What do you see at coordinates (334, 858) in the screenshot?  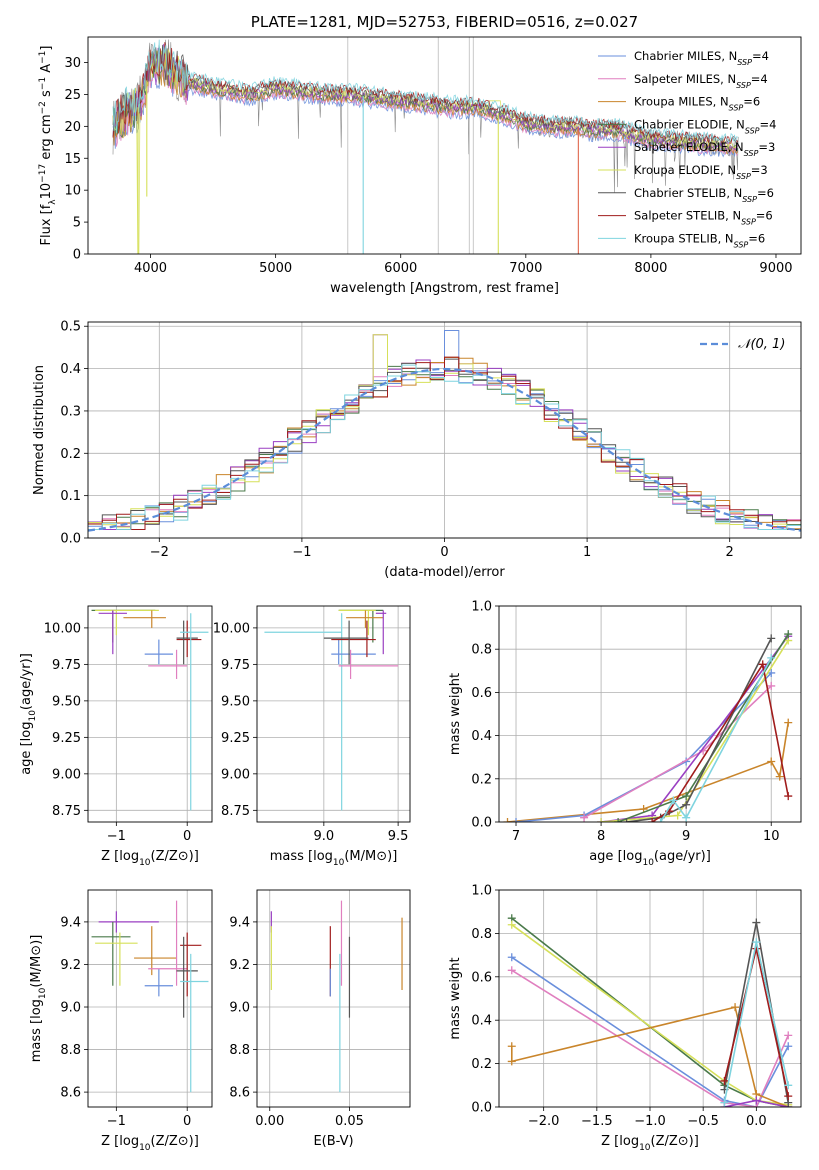 I see `x-axis-label: mass [log10(M/M⊙)]` at bounding box center [334, 858].